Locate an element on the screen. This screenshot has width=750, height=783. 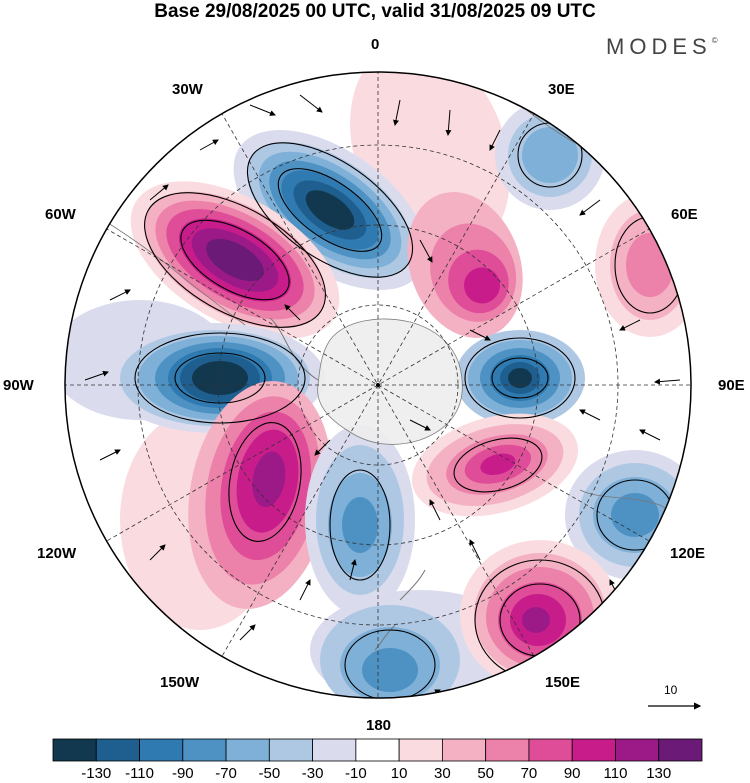
lon-label-150w: 150W is located at coordinates (180, 682).